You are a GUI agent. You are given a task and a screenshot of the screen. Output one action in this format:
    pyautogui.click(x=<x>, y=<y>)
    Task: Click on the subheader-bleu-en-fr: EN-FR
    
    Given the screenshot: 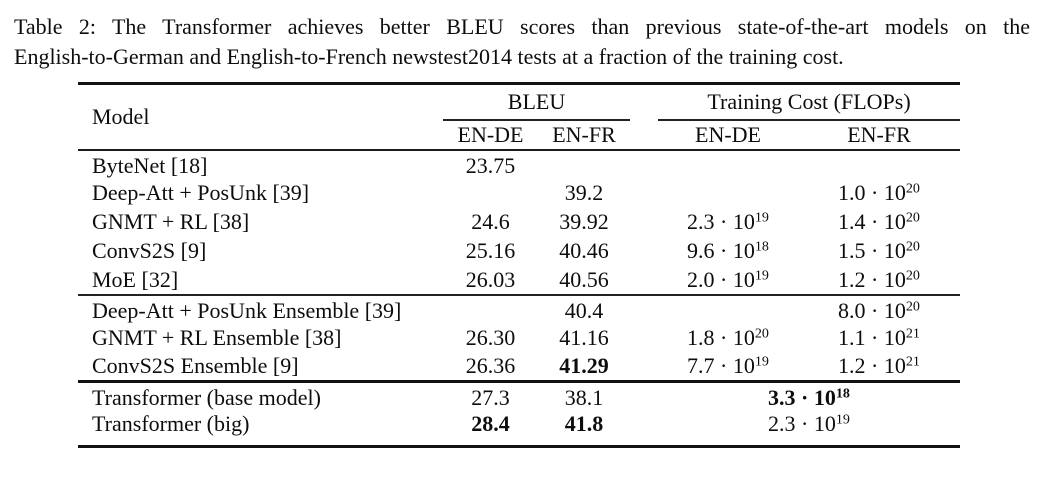 What is the action you would take?
    pyautogui.click(x=584, y=134)
    